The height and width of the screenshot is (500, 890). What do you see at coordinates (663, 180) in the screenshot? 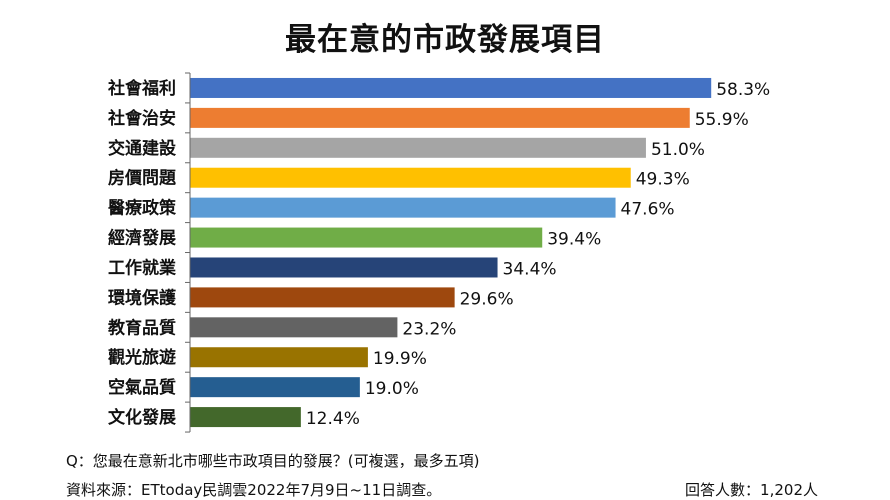
I see `data-label: 49.3%` at bounding box center [663, 180].